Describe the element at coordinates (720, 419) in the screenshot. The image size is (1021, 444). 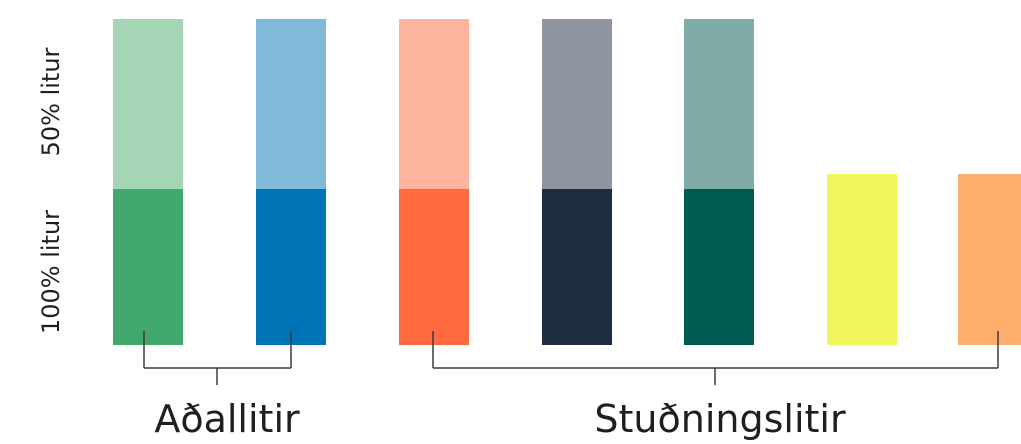
I see `group-label-secondary: Stuðningslitir` at that location.